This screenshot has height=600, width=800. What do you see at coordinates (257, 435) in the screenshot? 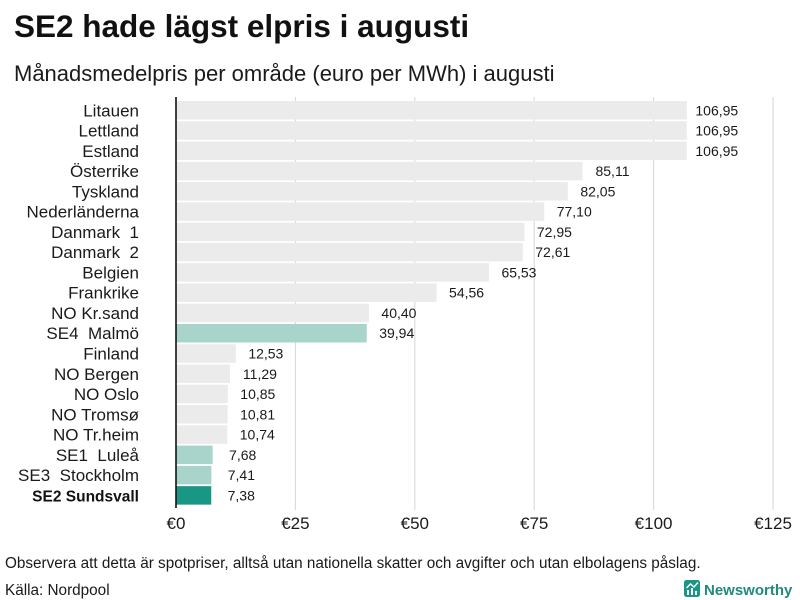
I see `value-label: 10,74` at bounding box center [257, 435].